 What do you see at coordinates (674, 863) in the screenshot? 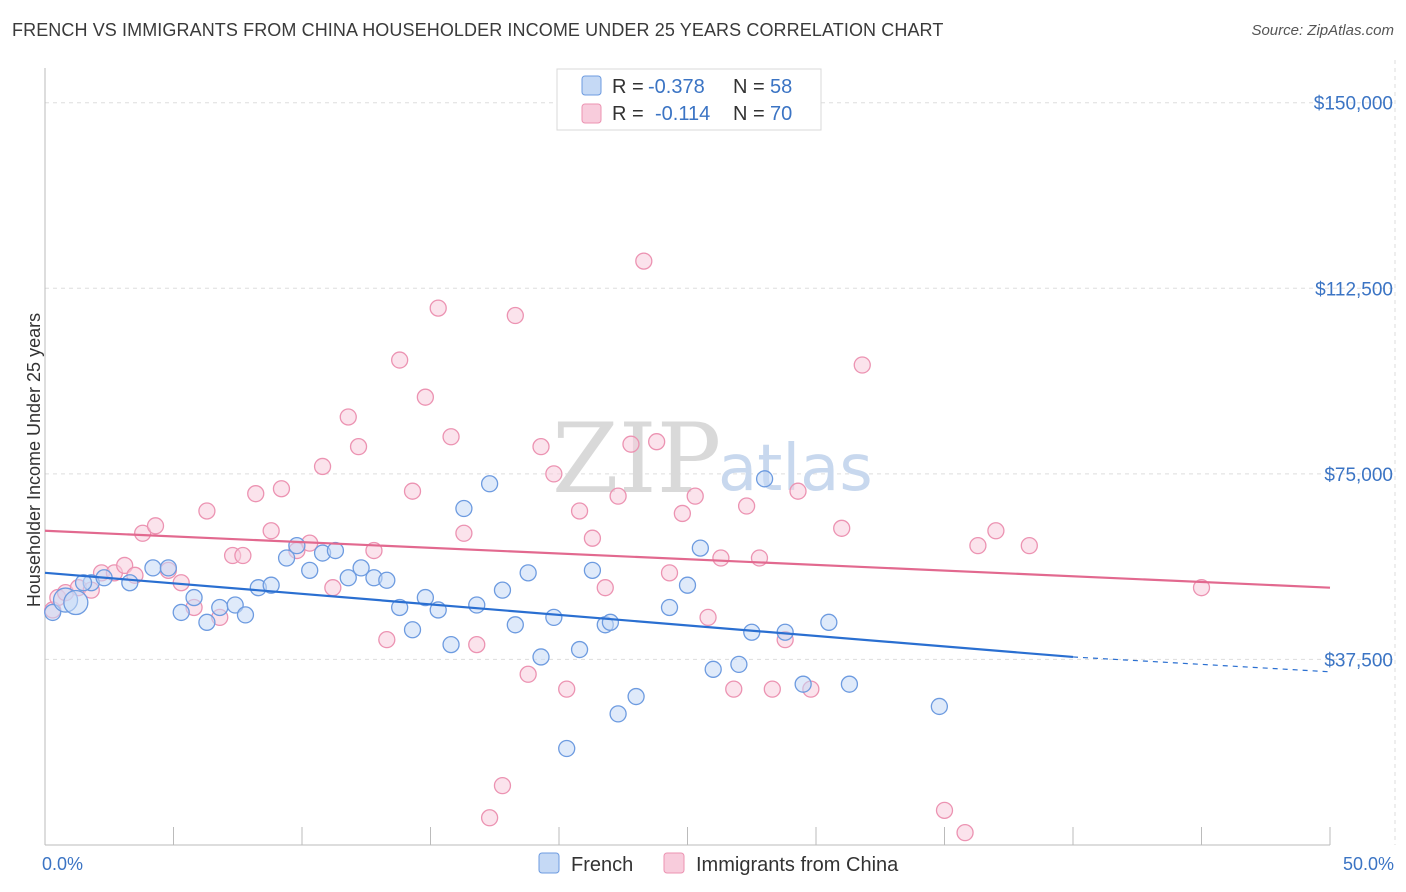
I see `bottom-legend-china-swatch` at bounding box center [674, 863].